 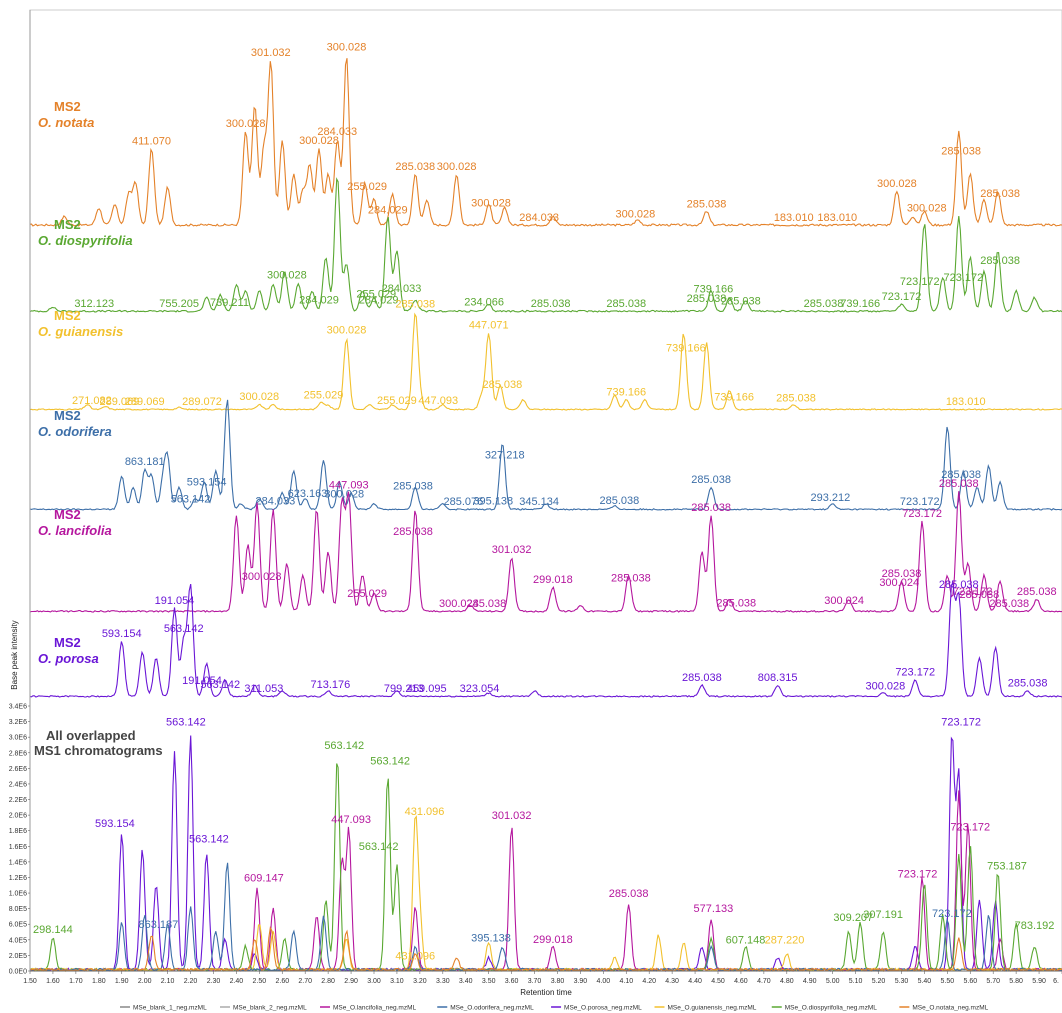 I want to click on x-tick-label: 4.60, so click(x=741, y=981).